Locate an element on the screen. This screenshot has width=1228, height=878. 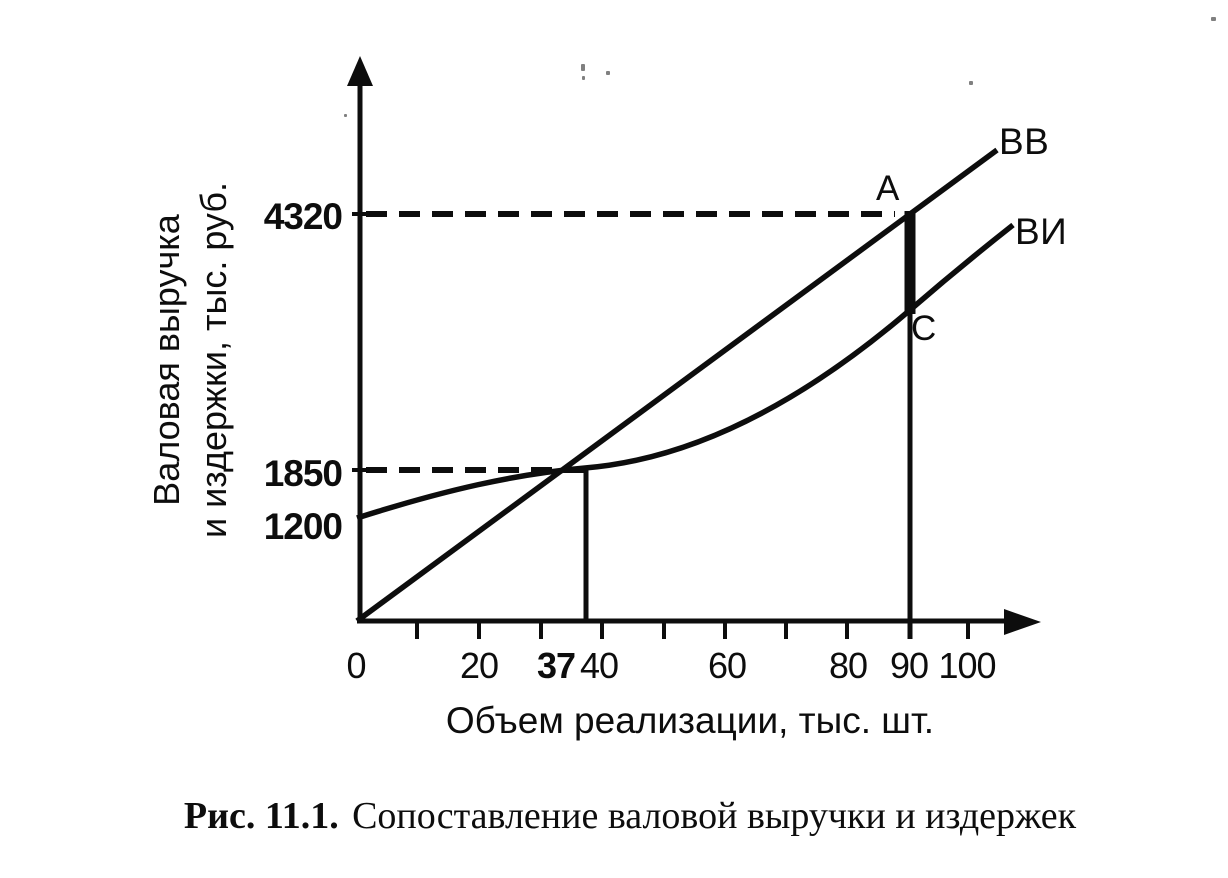
x-tick-label-90: 90 is located at coordinates (909, 665).